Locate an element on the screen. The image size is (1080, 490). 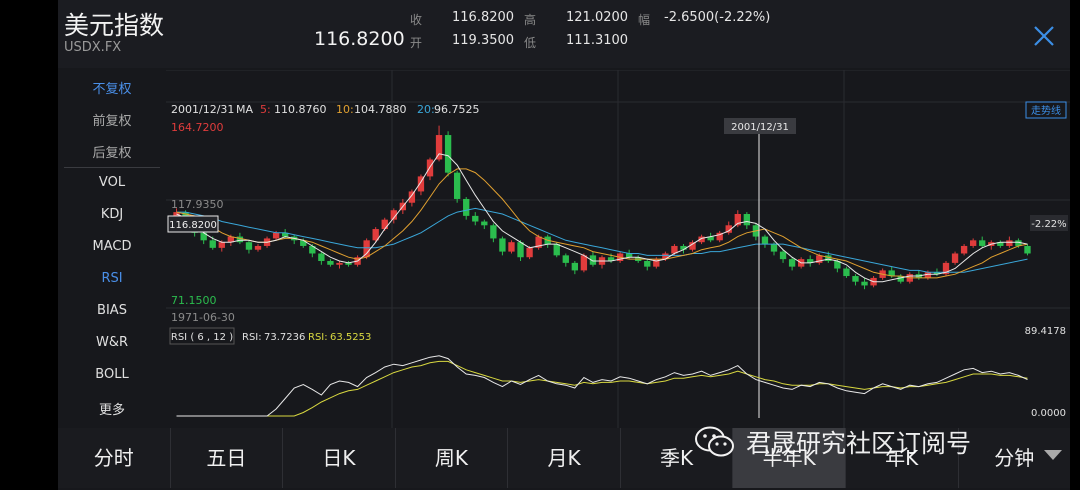
rsi-legend: RSI ( 6 , 12 ) RSI: 73.7236 RSI: 63.5253 is located at coordinates (270, 336).